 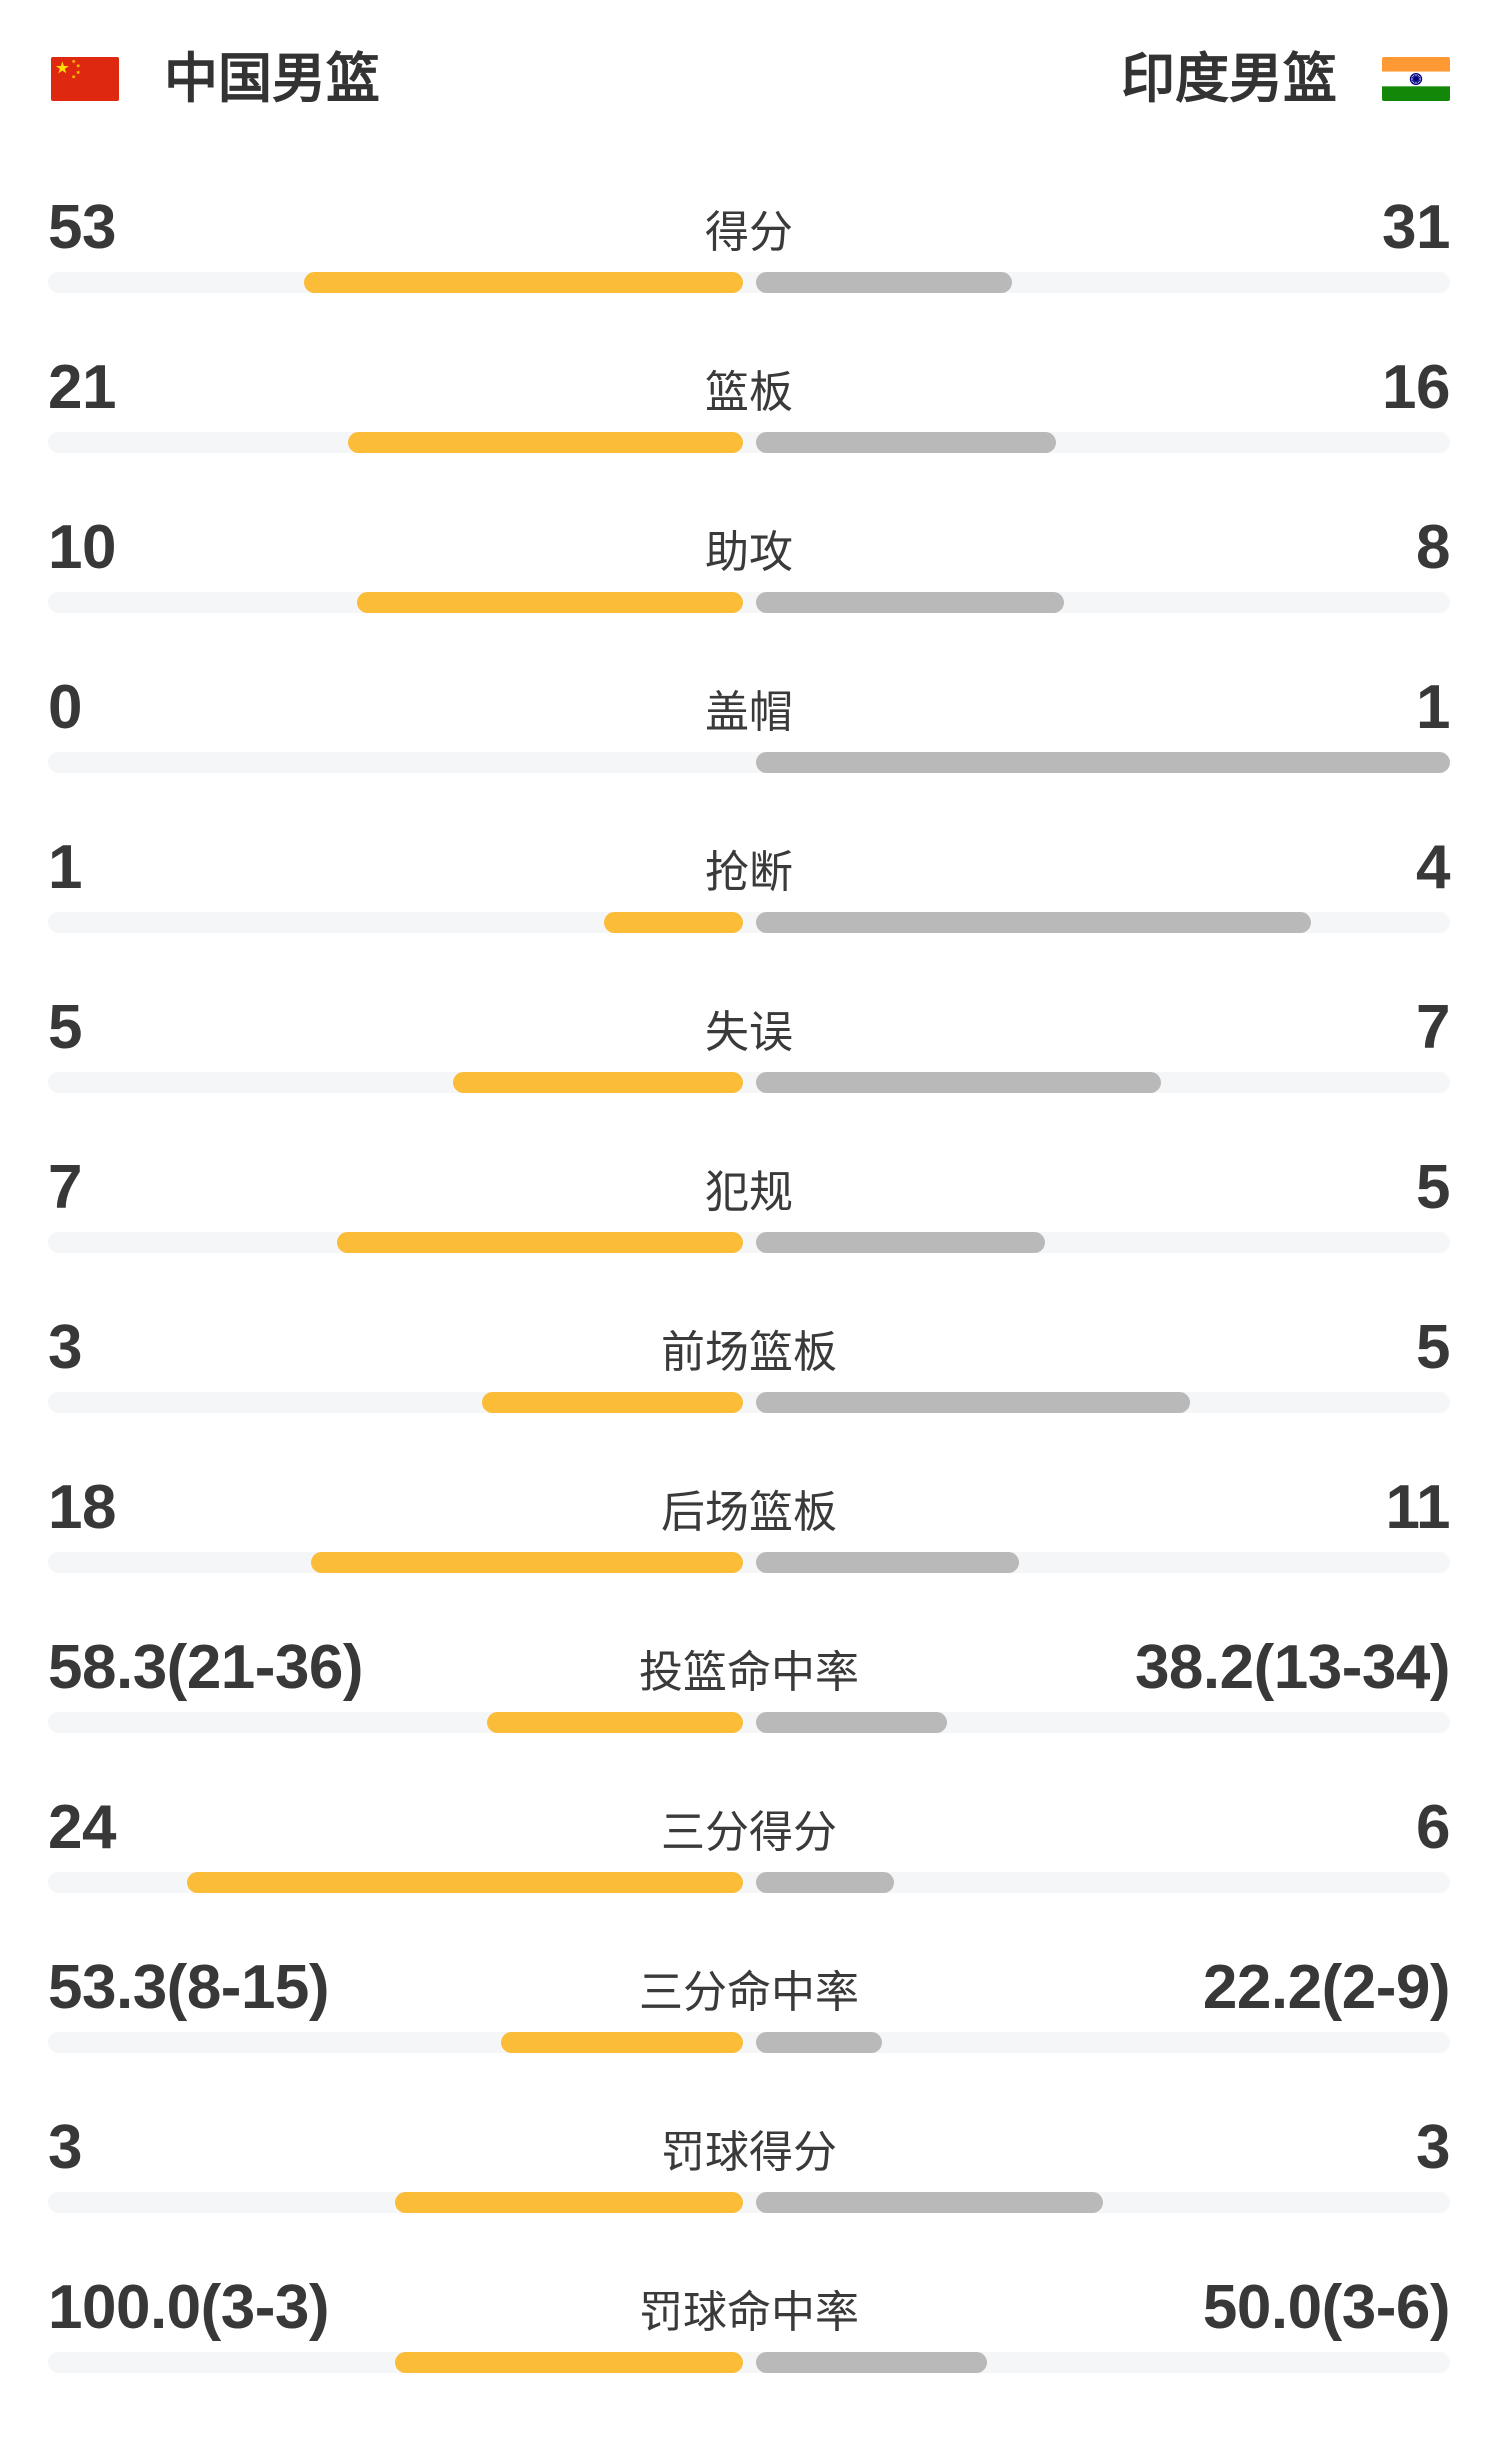 What do you see at coordinates (749, 2152) in the screenshot?
I see `stat-label: 罚球得分` at bounding box center [749, 2152].